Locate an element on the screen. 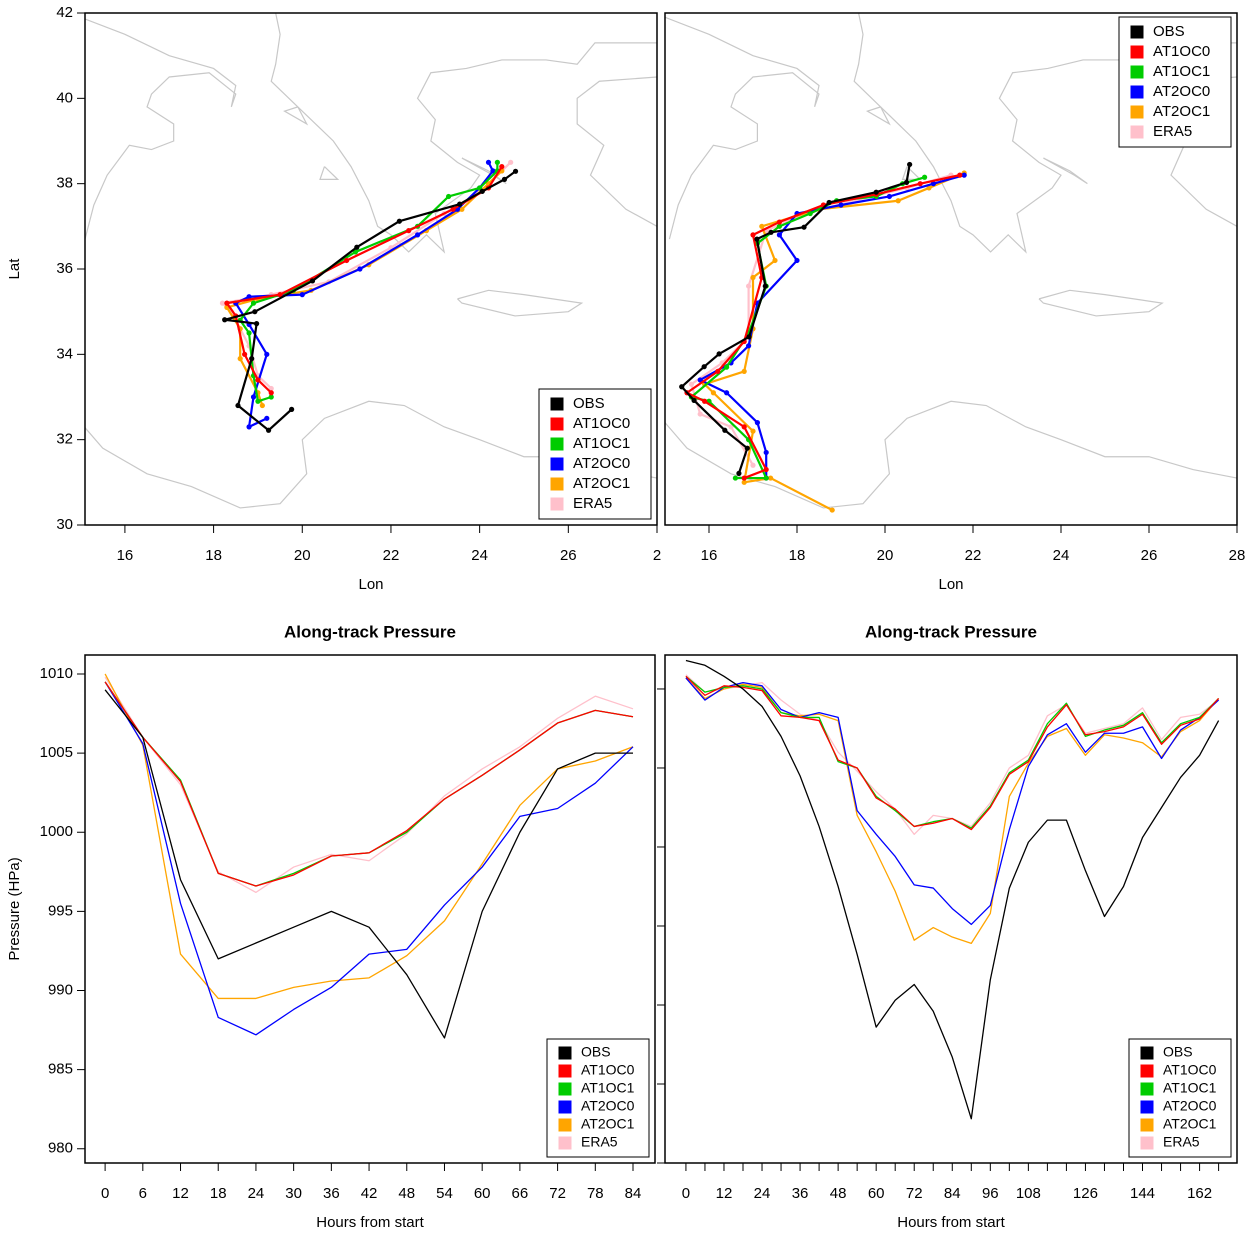 This screenshot has height=1234, width=1255. x-axis-label: Lon is located at coordinates (370, 584).